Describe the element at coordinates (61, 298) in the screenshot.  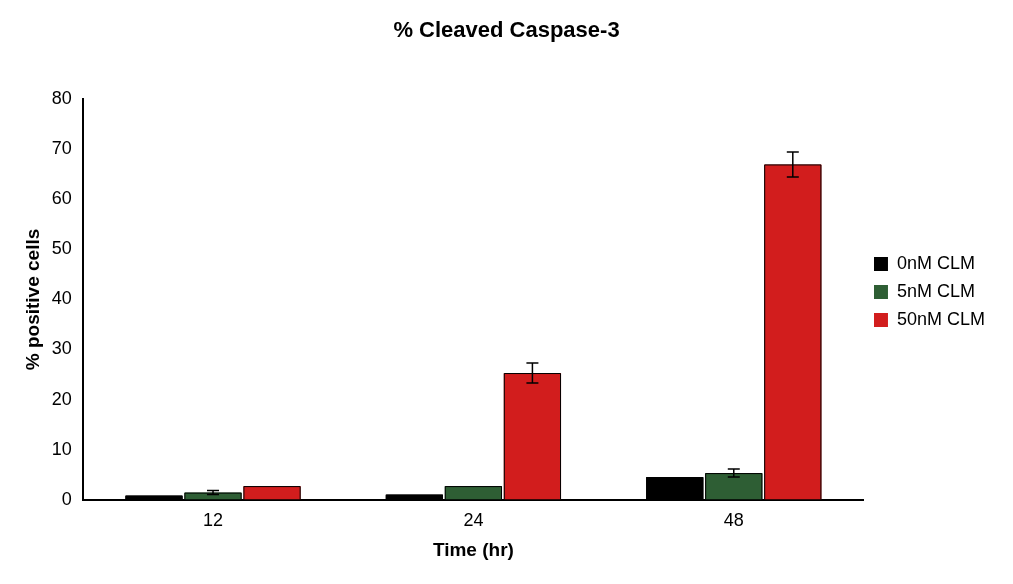
I see `y-tick-label: 40` at that location.